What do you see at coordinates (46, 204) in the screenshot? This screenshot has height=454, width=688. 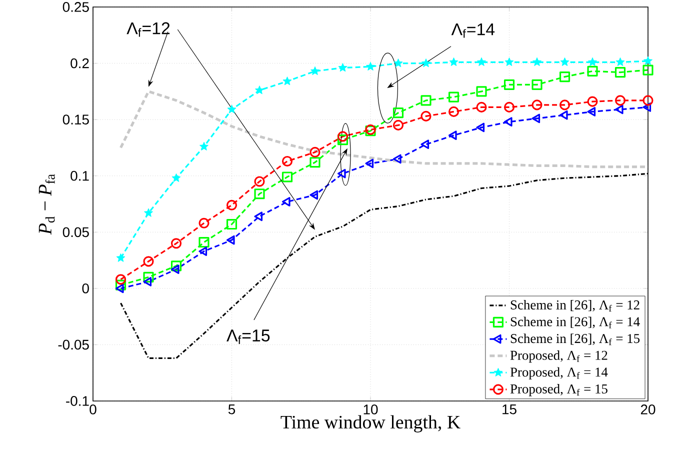 I see `y-axis-title: P$_{d}$ − P$_{fa}$` at bounding box center [46, 204].